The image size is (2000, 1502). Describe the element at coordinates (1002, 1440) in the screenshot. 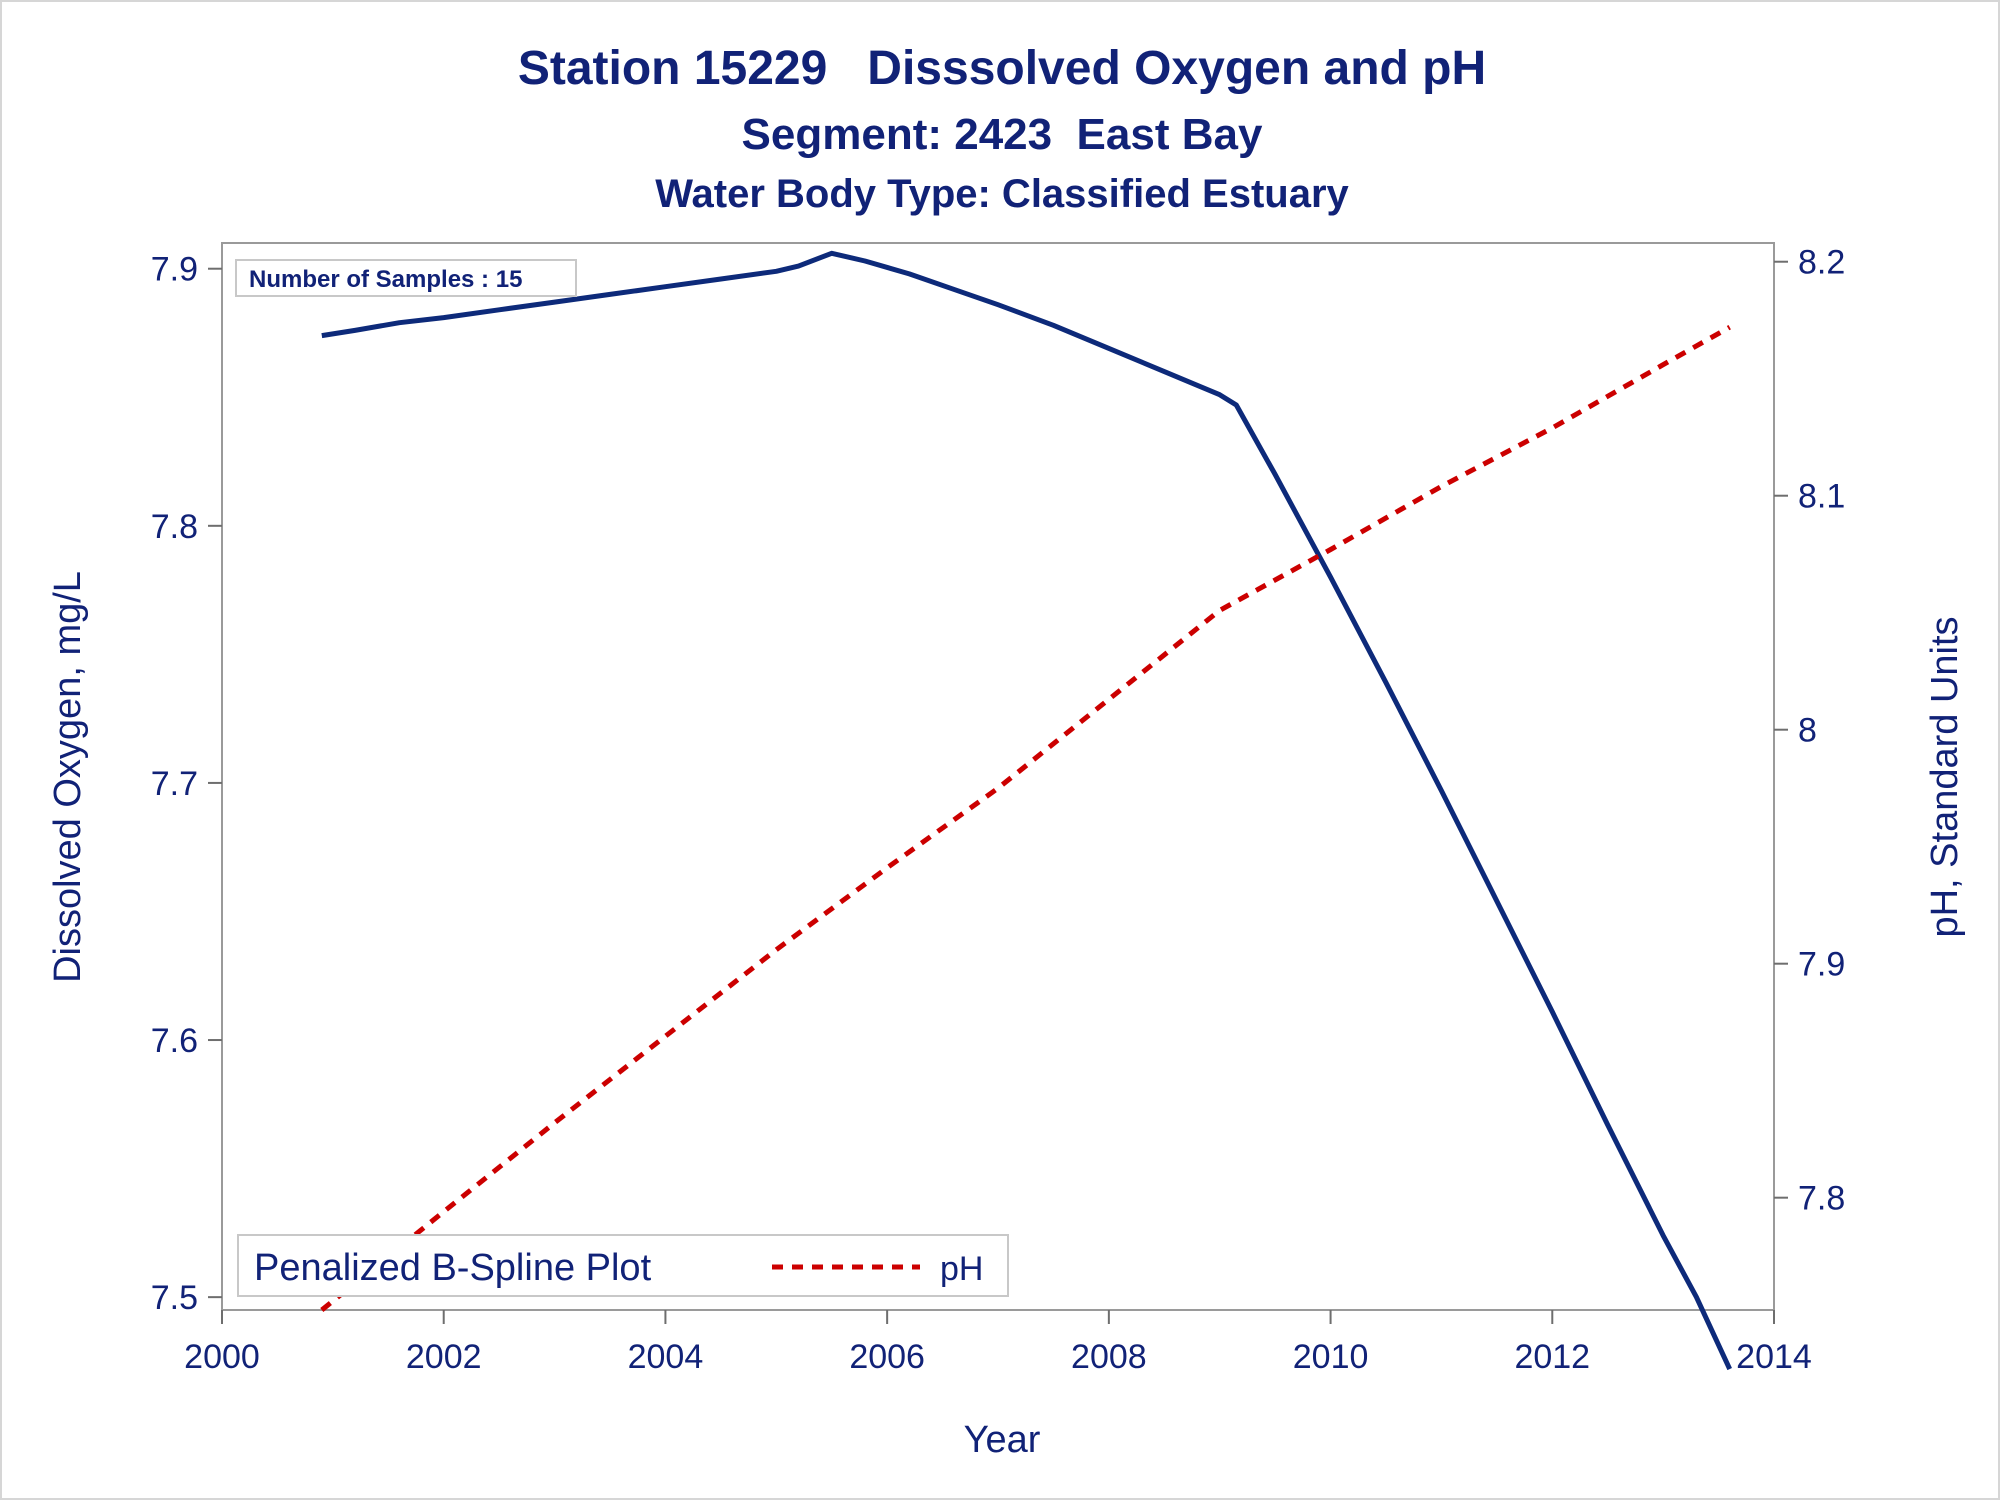

I see `x-axis-label: Year` at that location.